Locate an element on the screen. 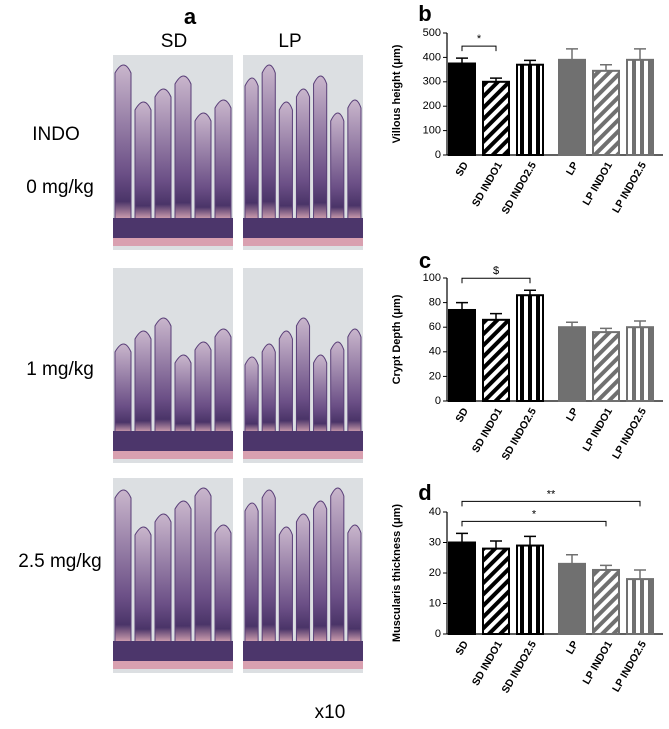 This screenshot has height=729, width=669. y-tick-label: 400 is located at coordinates (432, 57).